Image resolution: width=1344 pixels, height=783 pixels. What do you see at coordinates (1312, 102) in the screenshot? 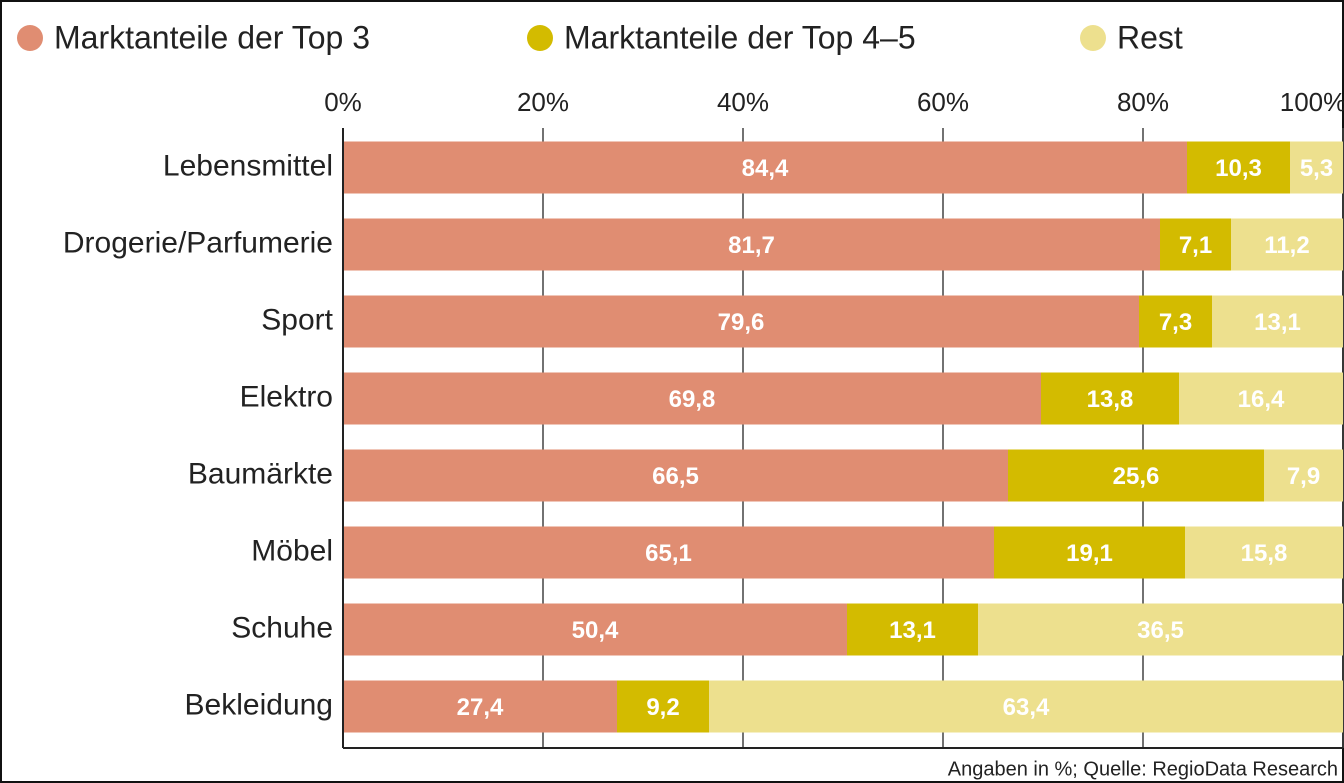
I see `x-tick-label: 100%` at bounding box center [1312, 102].